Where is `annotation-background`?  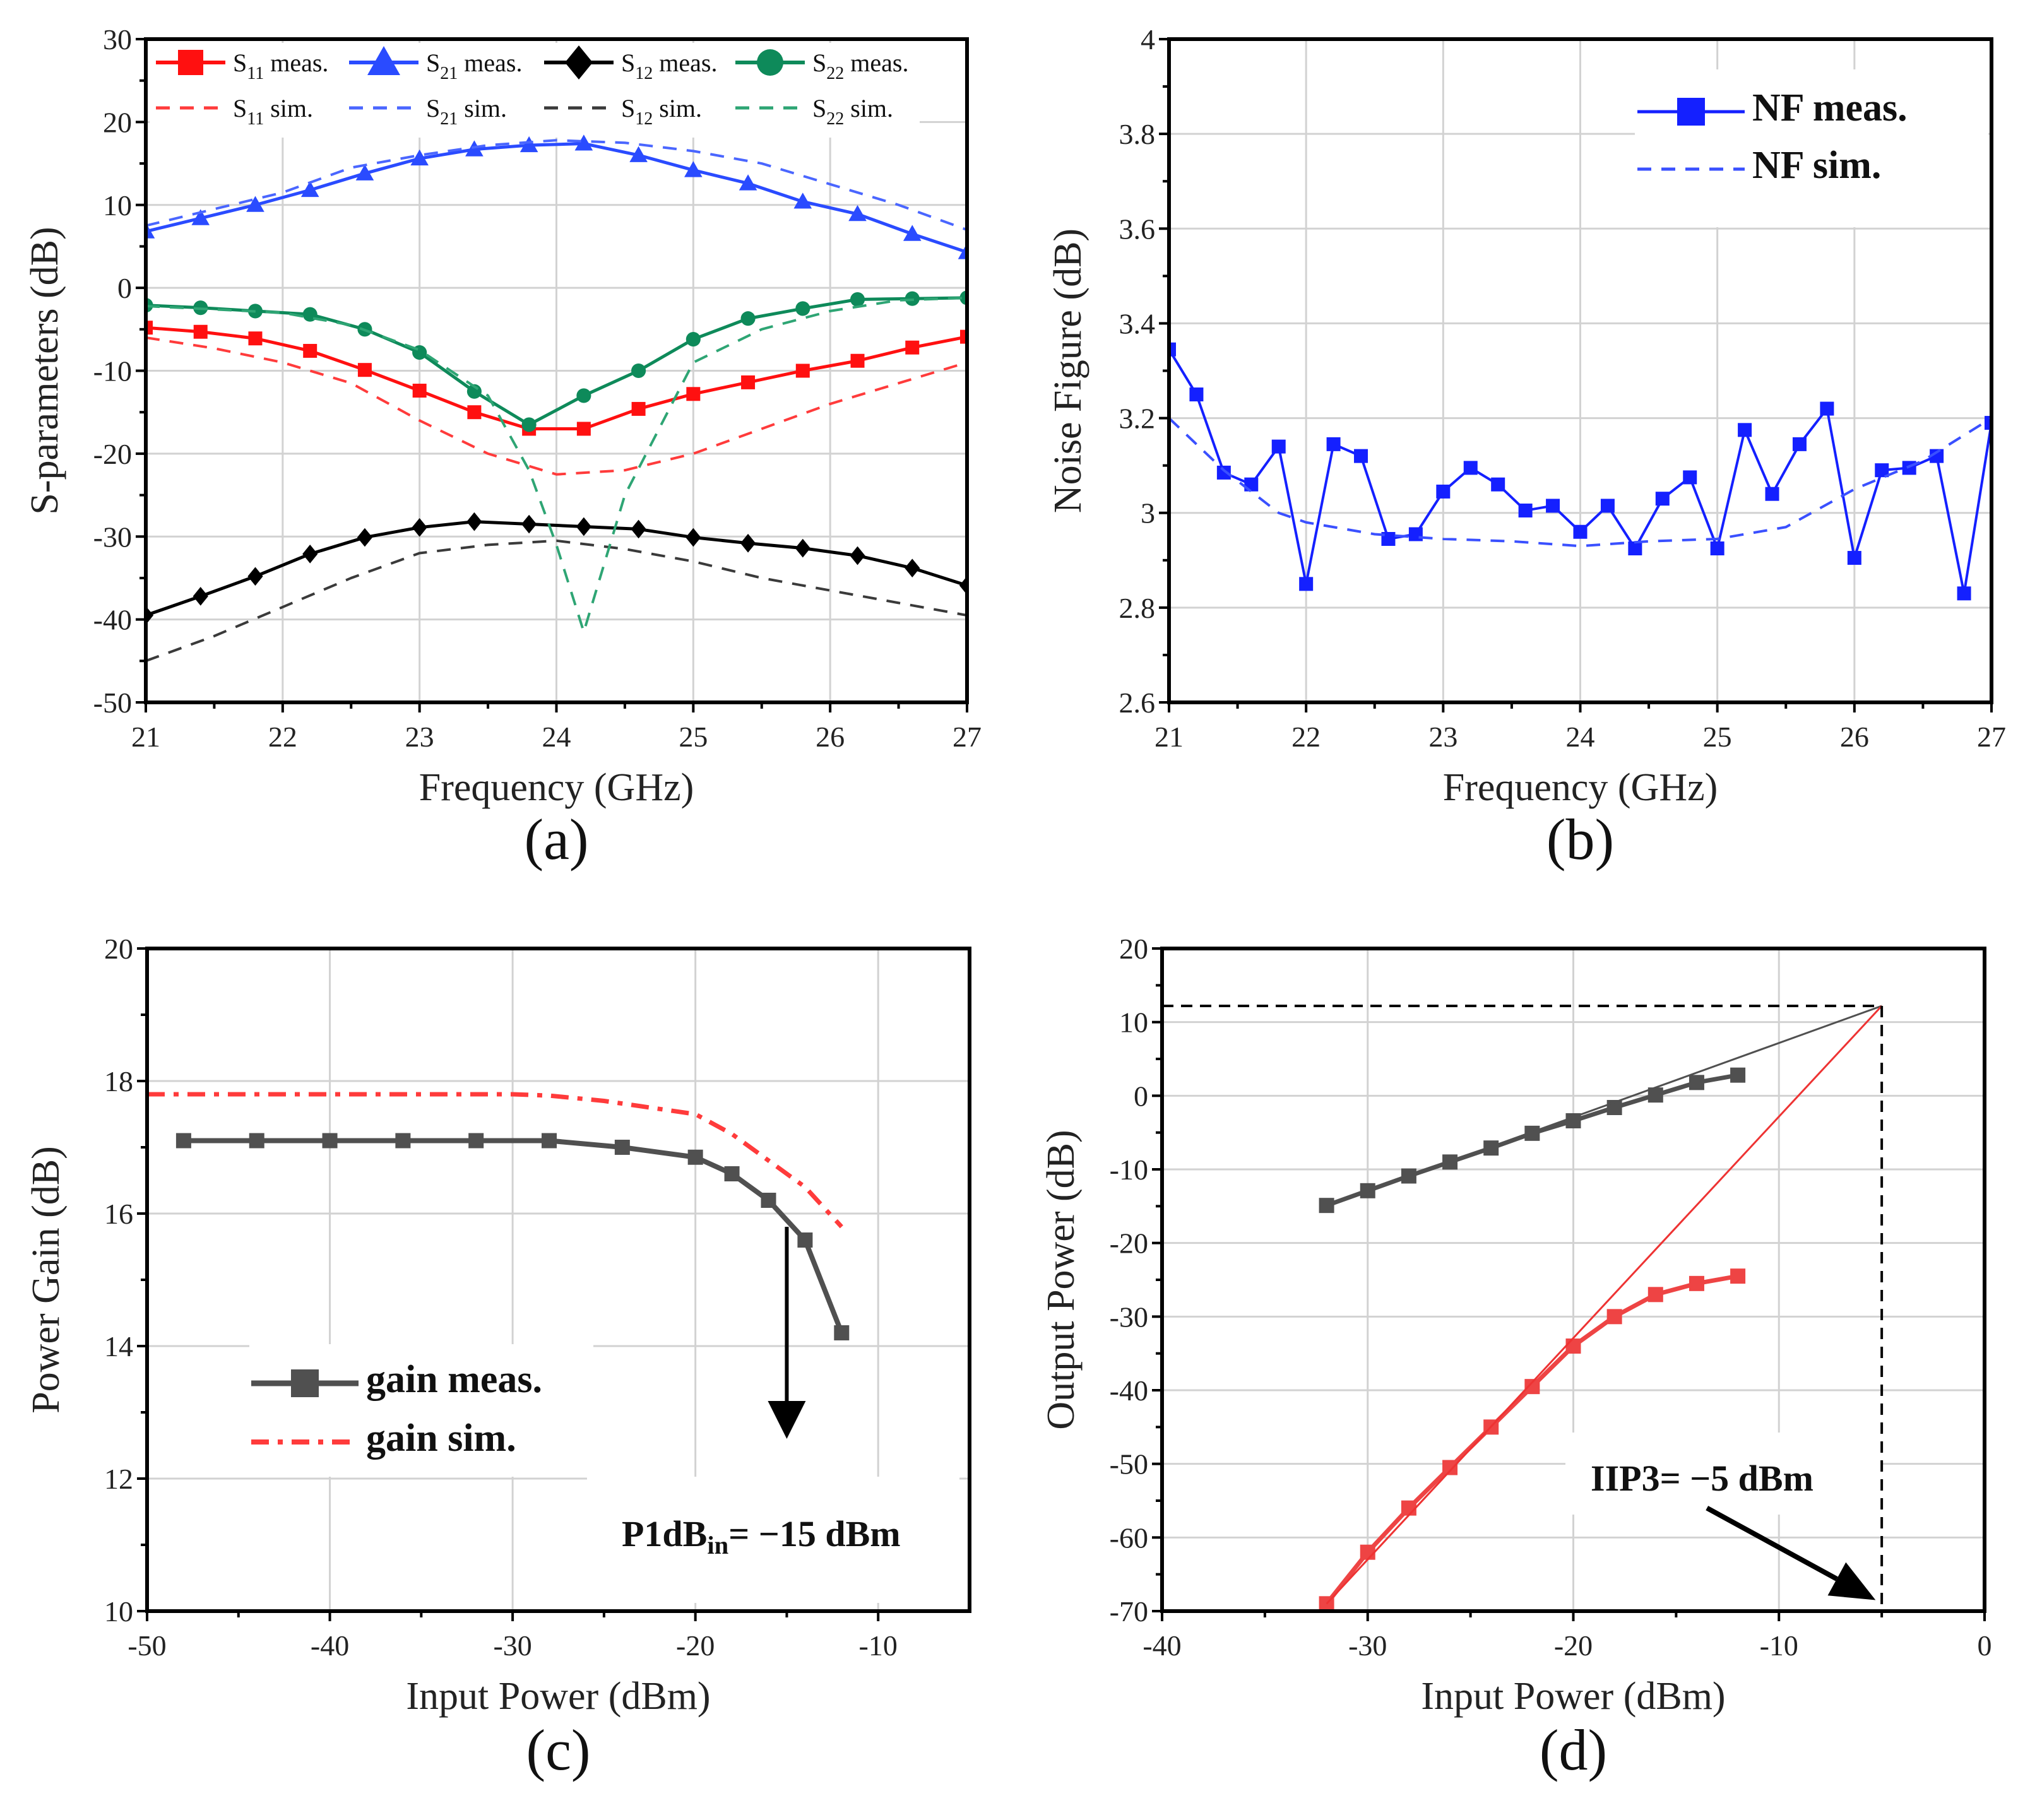 annotation-background is located at coordinates (773, 1540).